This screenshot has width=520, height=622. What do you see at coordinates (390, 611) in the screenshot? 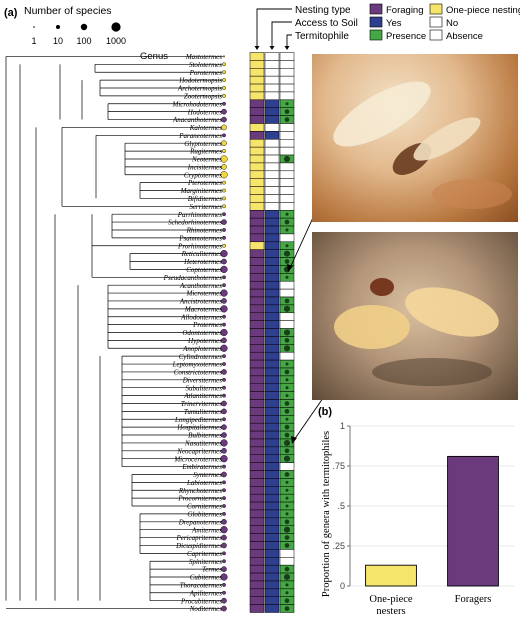
I see `x-tick-label: nesters` at bounding box center [390, 611].